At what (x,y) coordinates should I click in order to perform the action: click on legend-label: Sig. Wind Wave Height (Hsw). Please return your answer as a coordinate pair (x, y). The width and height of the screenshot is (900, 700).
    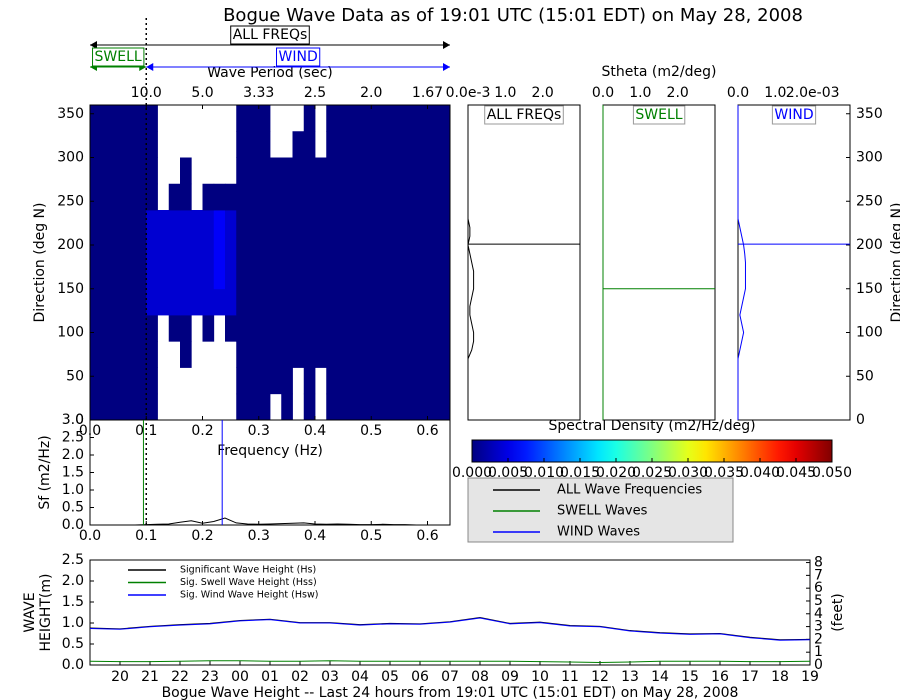
    Looking at the image, I should click on (249, 595).